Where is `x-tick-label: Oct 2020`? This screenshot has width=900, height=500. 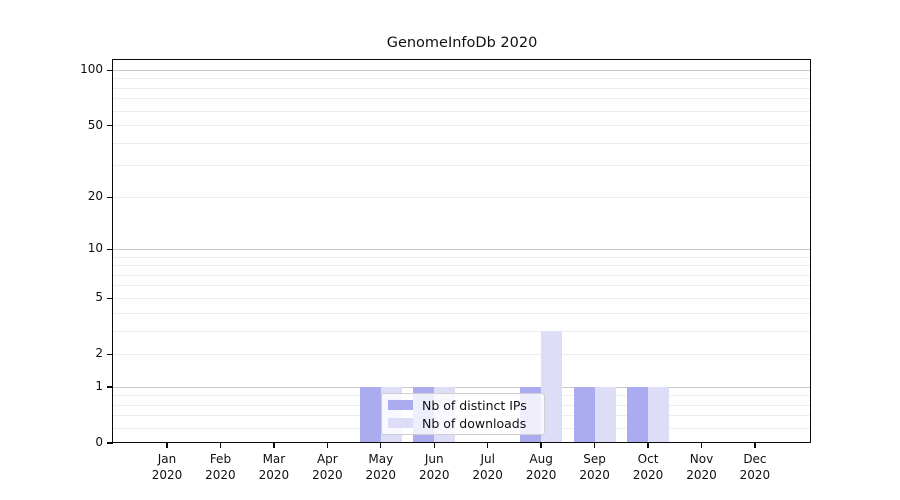
x-tick-label: Oct 2020 is located at coordinates (648, 467).